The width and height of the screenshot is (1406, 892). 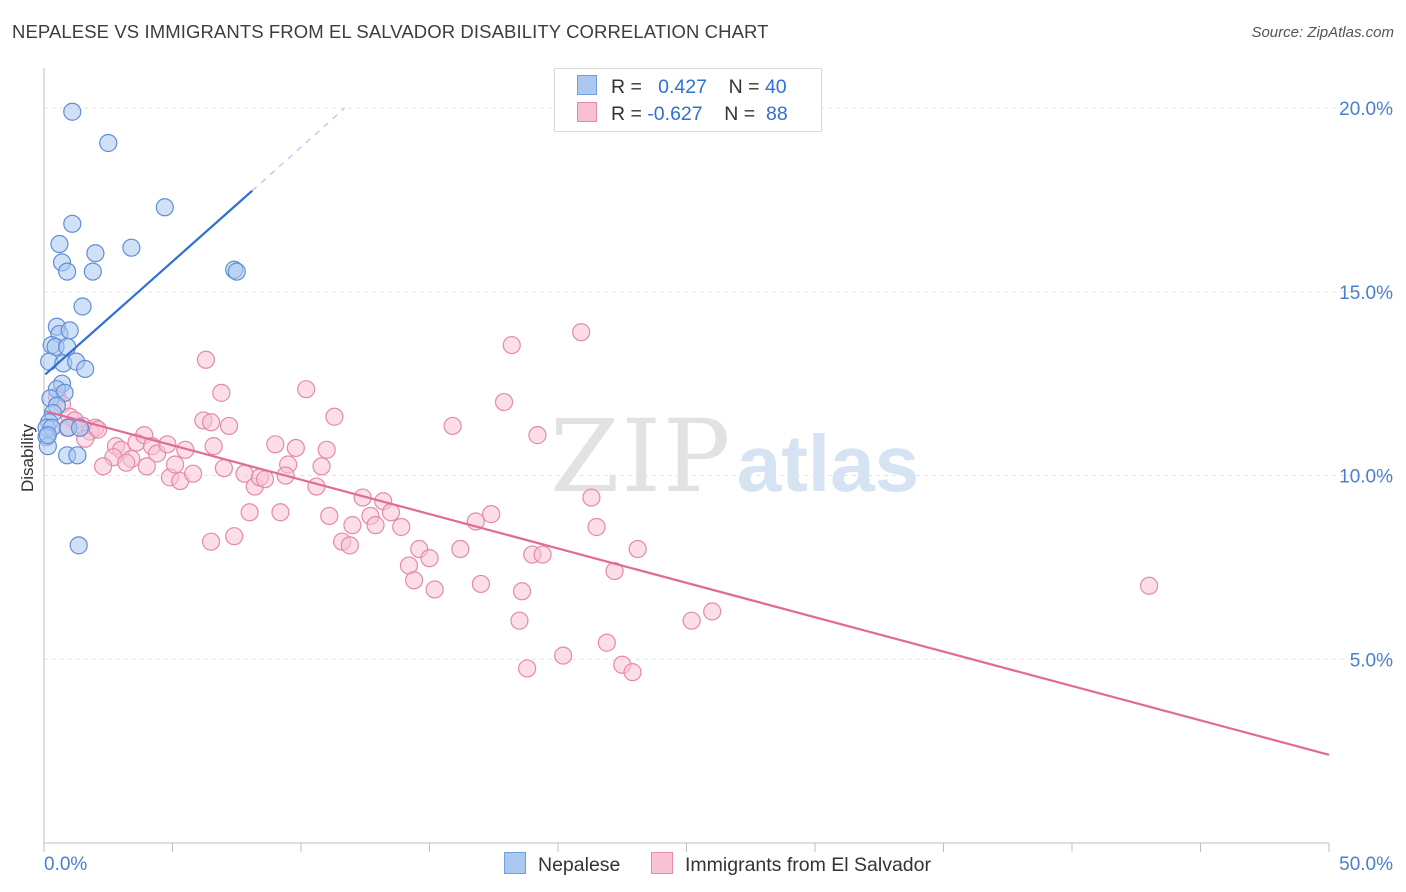 What do you see at coordinates (579, 865) in the screenshot?
I see `bottom-legend-label-nepalese: Nepalese` at bounding box center [579, 865].